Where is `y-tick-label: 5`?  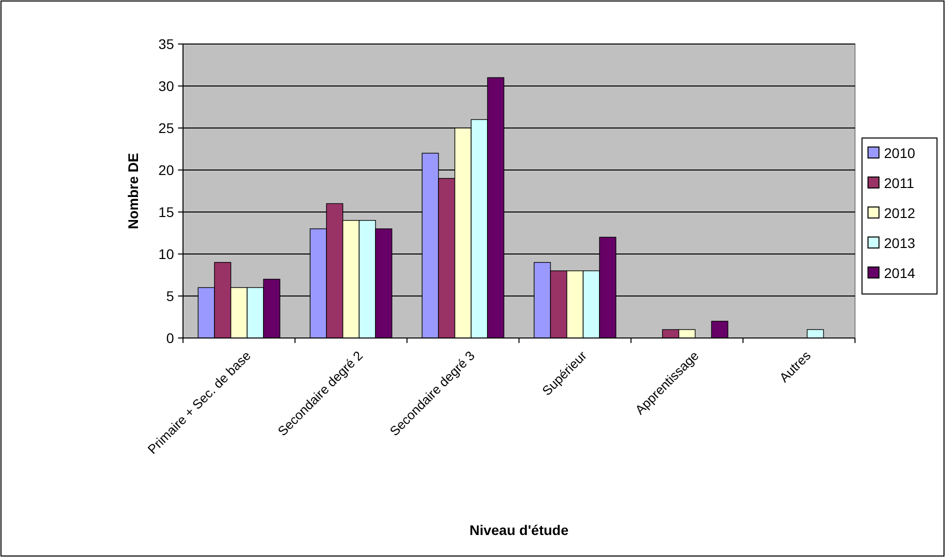 y-tick-label: 5 is located at coordinates (170, 296).